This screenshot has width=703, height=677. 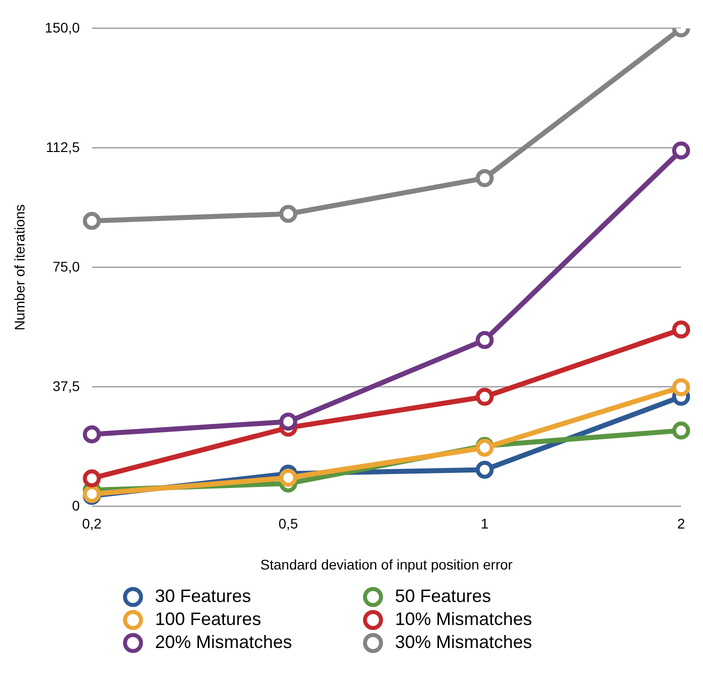 What do you see at coordinates (66, 386) in the screenshot?
I see `y-tick-label: 37,5` at bounding box center [66, 386].